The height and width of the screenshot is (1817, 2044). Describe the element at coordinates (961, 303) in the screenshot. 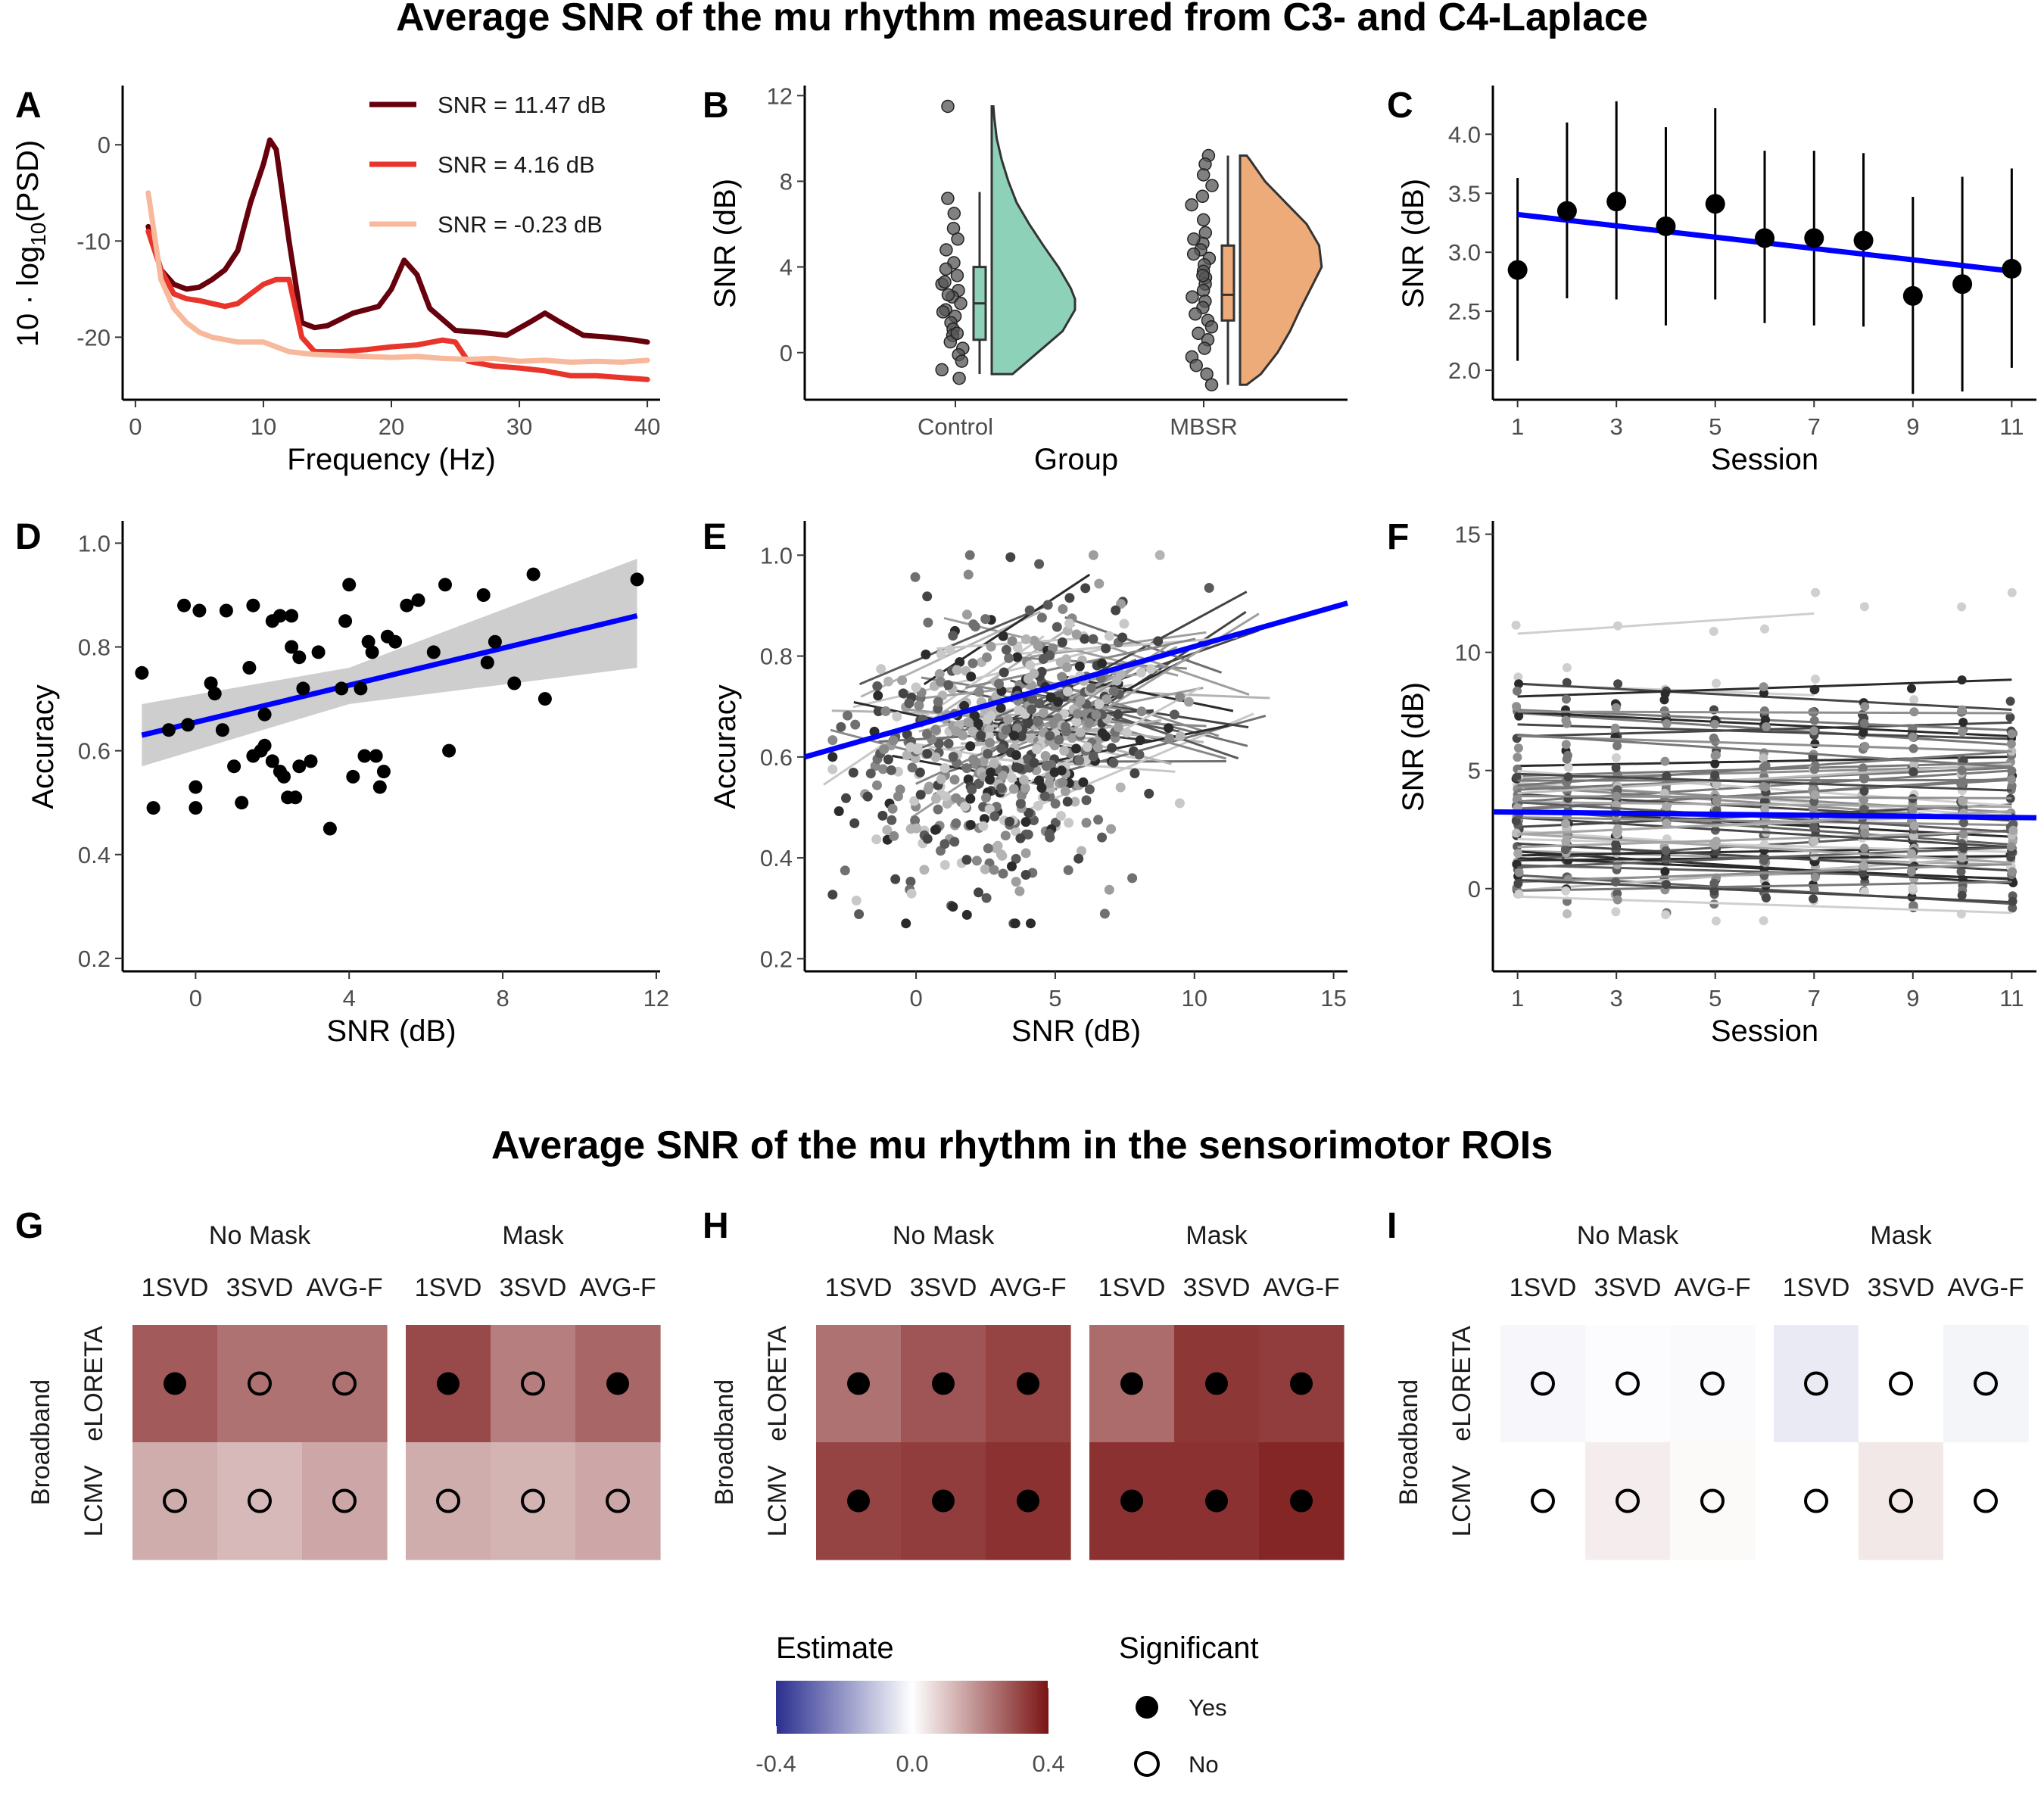

I see `panel-b-point-control` at that location.